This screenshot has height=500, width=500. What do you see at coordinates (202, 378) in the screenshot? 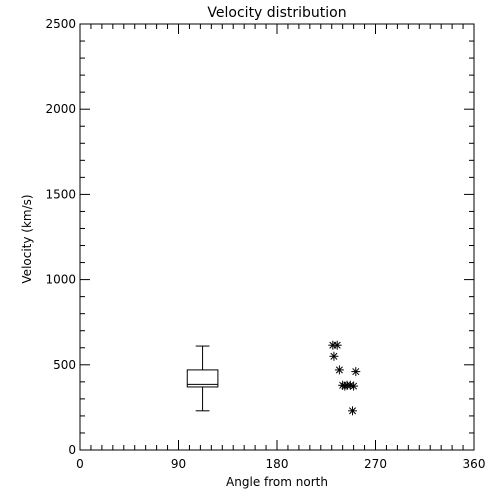
I see `boxplot-box` at bounding box center [202, 378].